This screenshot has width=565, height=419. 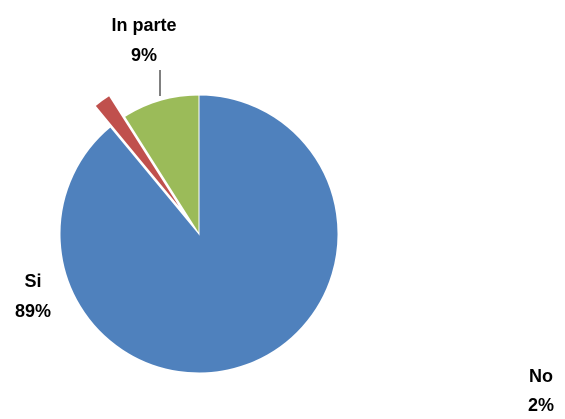 I want to click on data-label-si-percent: 89%, so click(x=33, y=311).